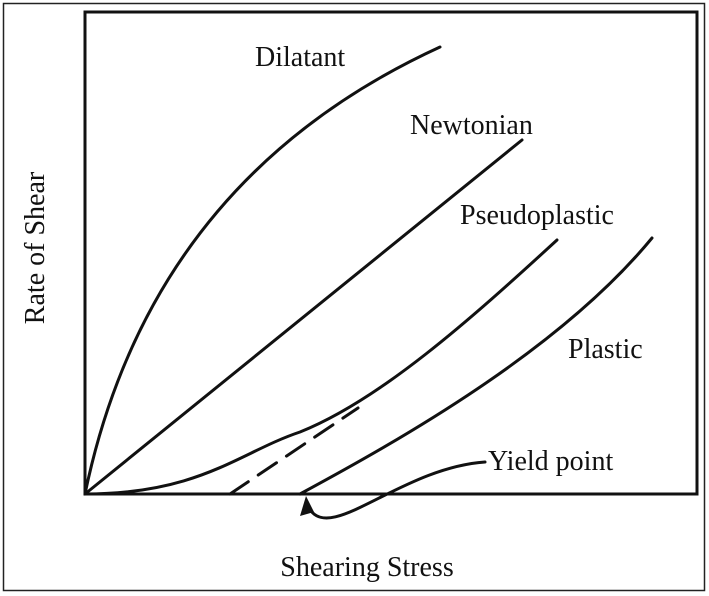 This screenshot has width=709, height=596. What do you see at coordinates (294, 451) in the screenshot?
I see `extrapolation-dash` at bounding box center [294, 451].